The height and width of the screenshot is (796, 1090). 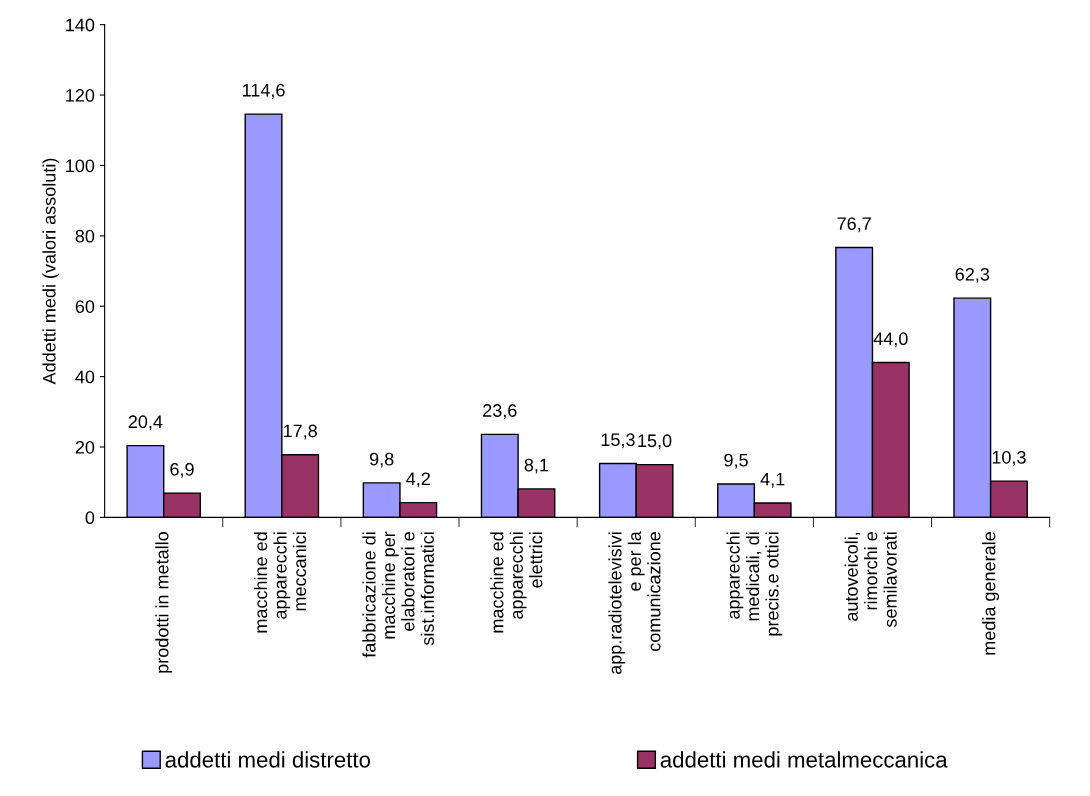 What do you see at coordinates (263, 91) in the screenshot?
I see `data-label: 114,6` at bounding box center [263, 91].